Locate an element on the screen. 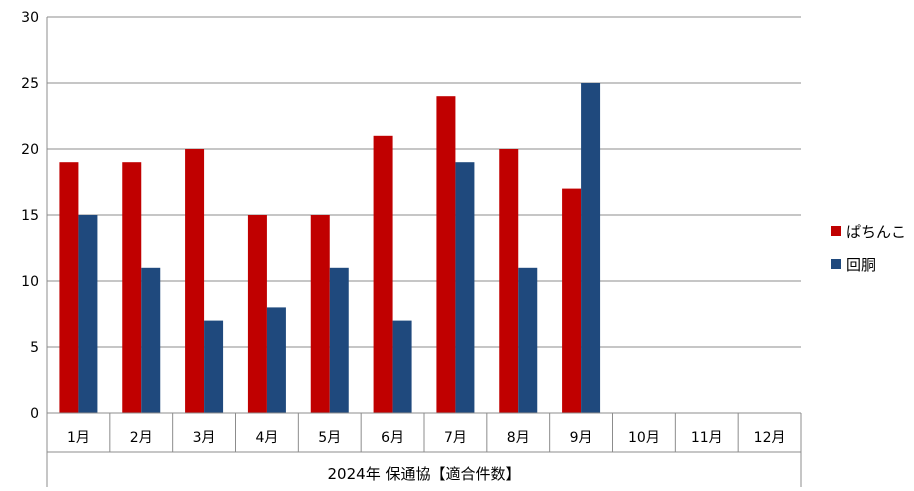 This screenshot has height=491, width=914. x-category-label: 11月 is located at coordinates (707, 438).